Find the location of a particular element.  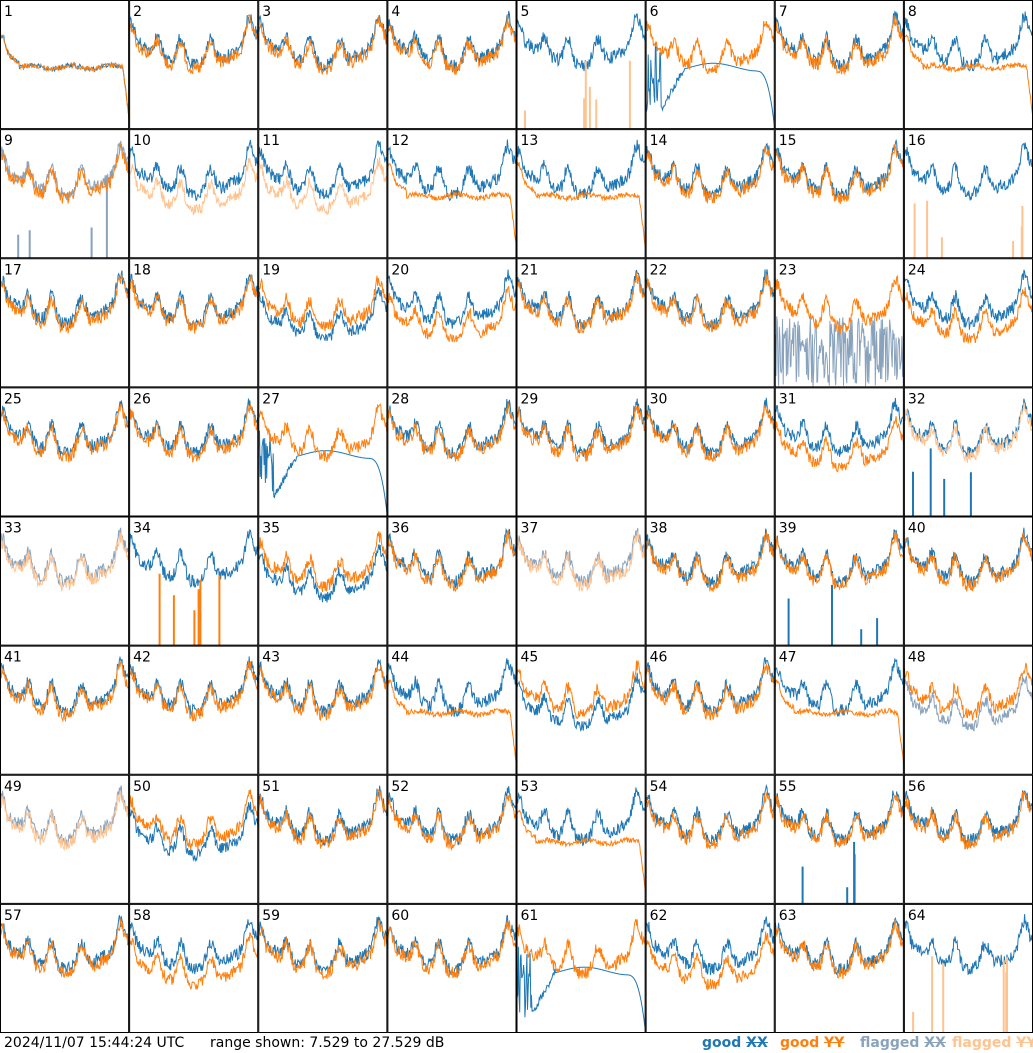

panel-label: 44 is located at coordinates (400, 658).